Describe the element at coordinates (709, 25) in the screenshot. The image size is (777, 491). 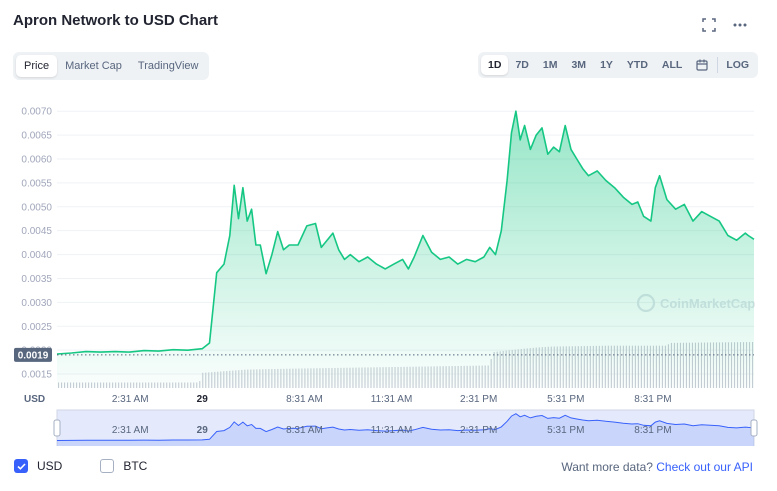
I see `fullscreen-icon` at that location.